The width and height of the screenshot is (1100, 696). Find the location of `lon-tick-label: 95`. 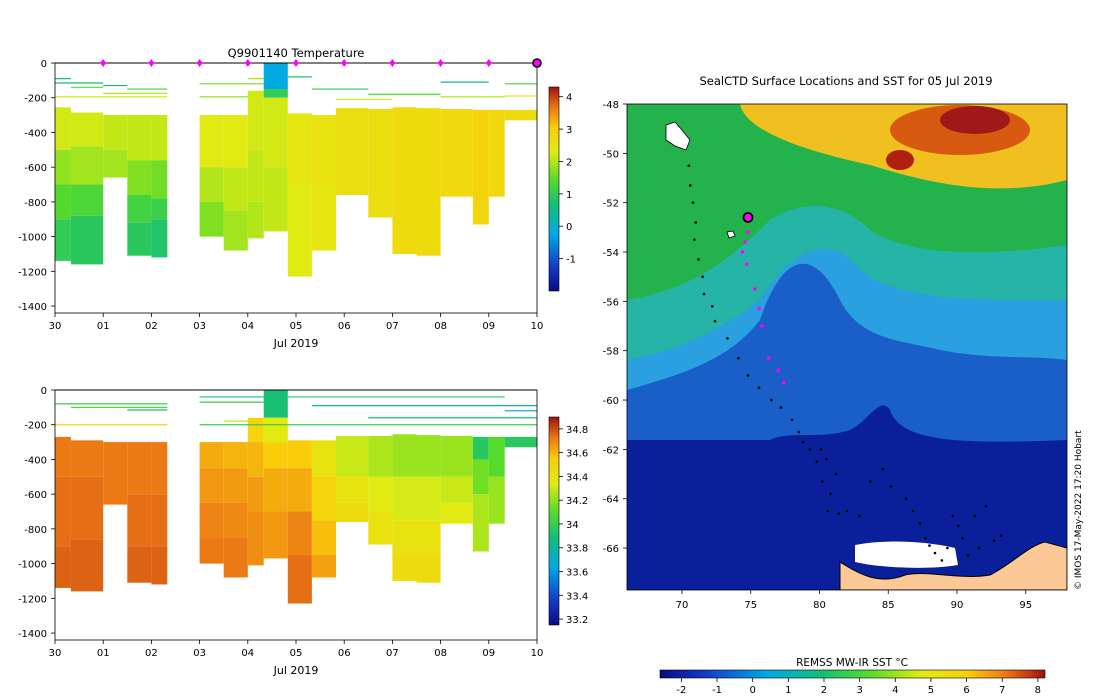

lon-tick-label: 95 is located at coordinates (1025, 605).